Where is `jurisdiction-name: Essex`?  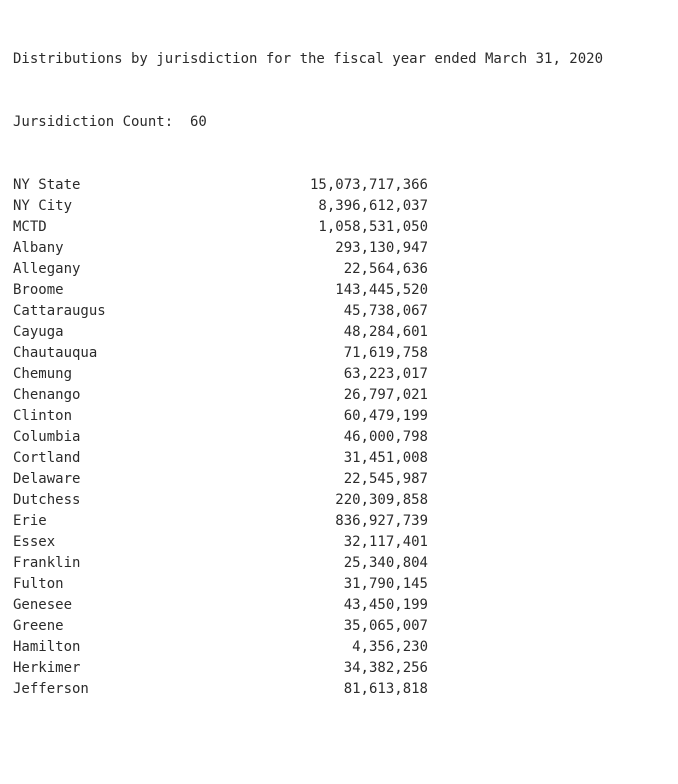
jurisdiction-name: Essex is located at coordinates (34, 542).